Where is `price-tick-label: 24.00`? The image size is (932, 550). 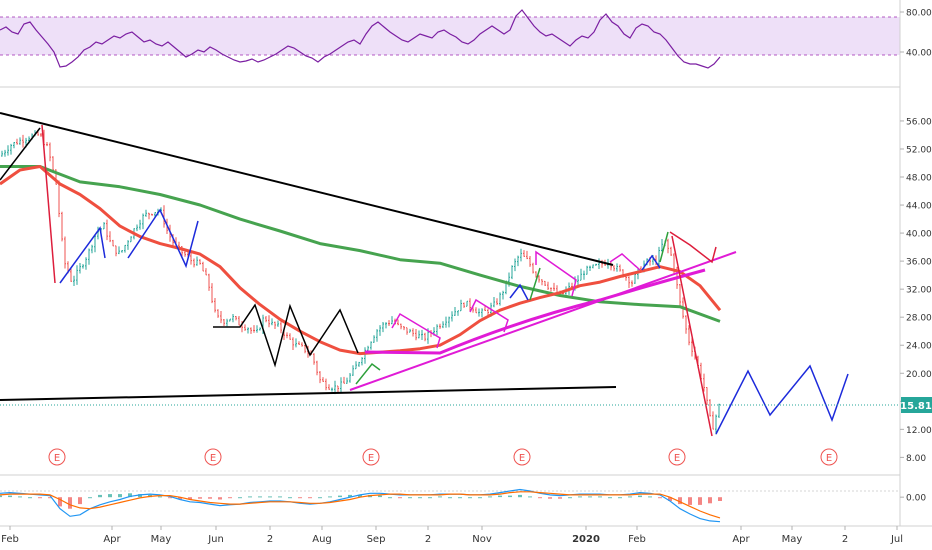 price-tick-label: 24.00 is located at coordinates (919, 347).